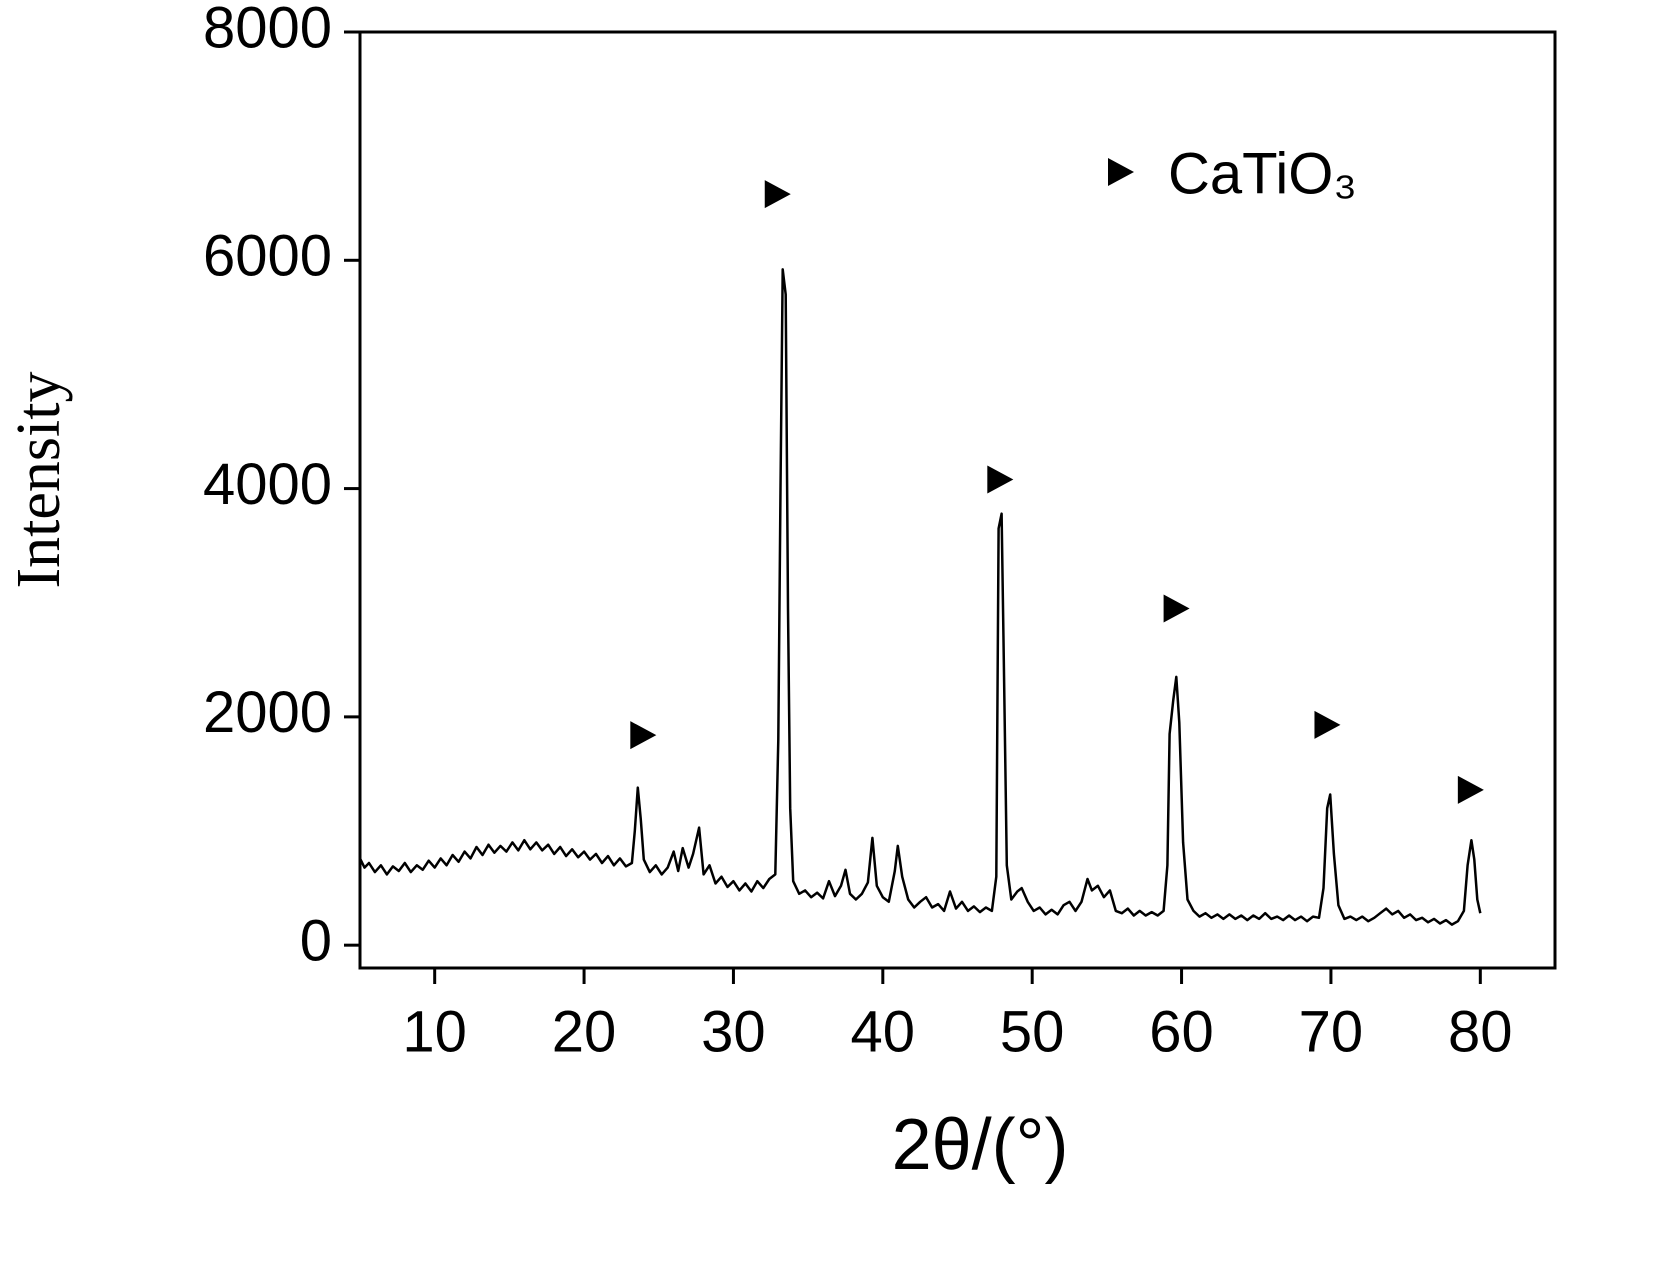 The image size is (1661, 1272). I want to click on x-axis-label: 2θ/(°), so click(980, 1145).